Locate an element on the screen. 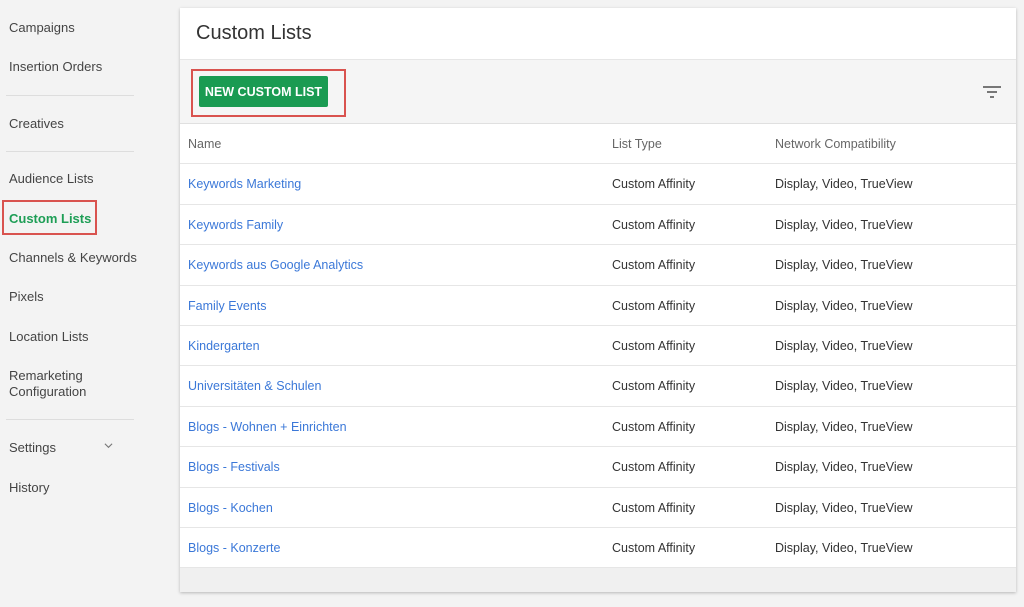 Image resolution: width=1024 pixels, height=607 pixels. sidebar-item-pixels: Pixels is located at coordinates (26, 296).